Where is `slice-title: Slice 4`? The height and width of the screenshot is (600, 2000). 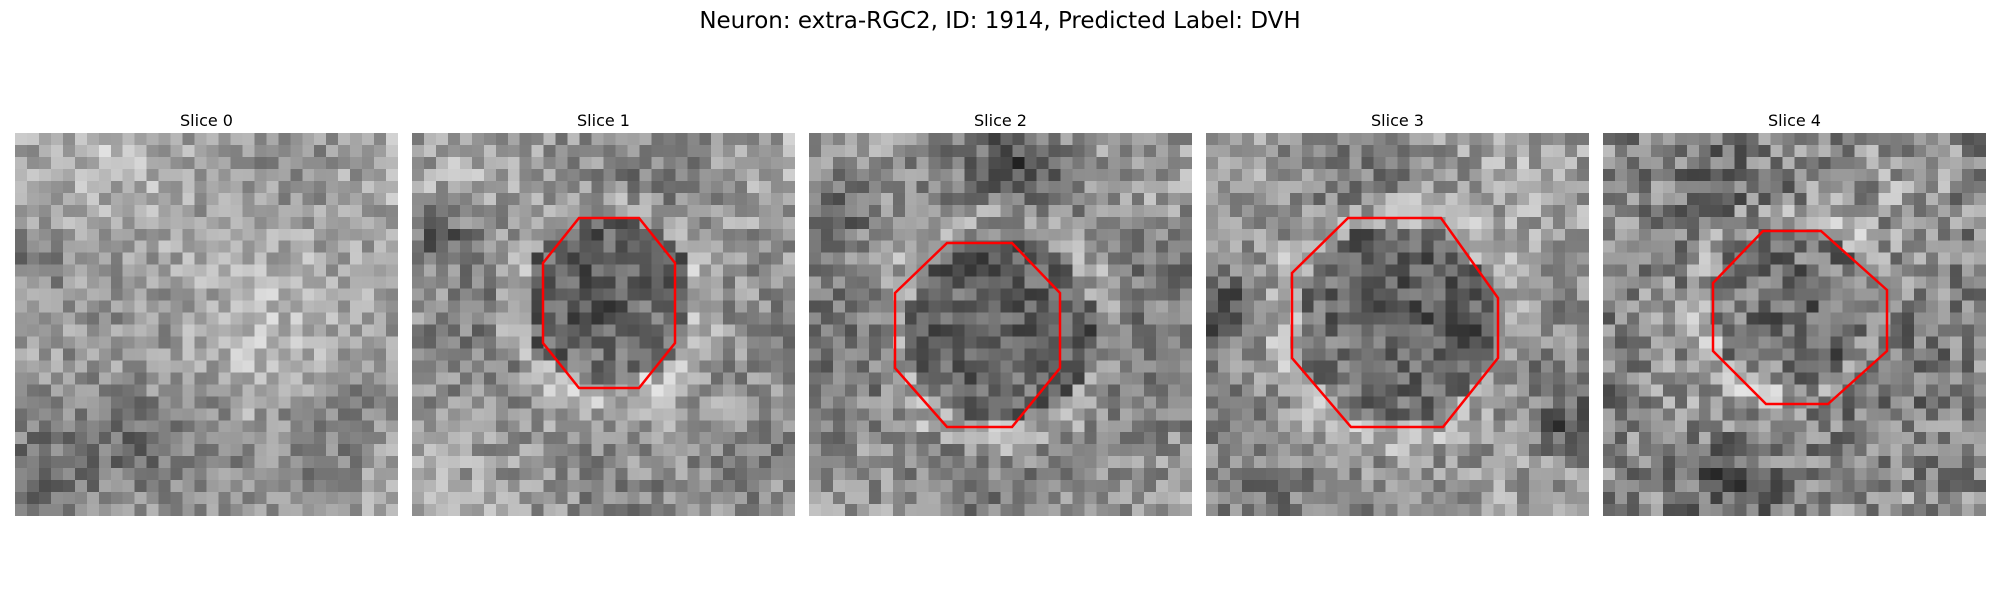 slice-title: Slice 4 is located at coordinates (1794, 120).